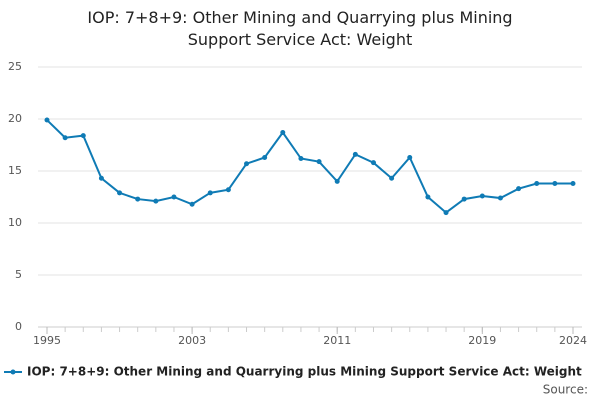 The width and height of the screenshot is (600, 400). What do you see at coordinates (337, 340) in the screenshot?
I see `x-tick-label: 2011` at bounding box center [337, 340].